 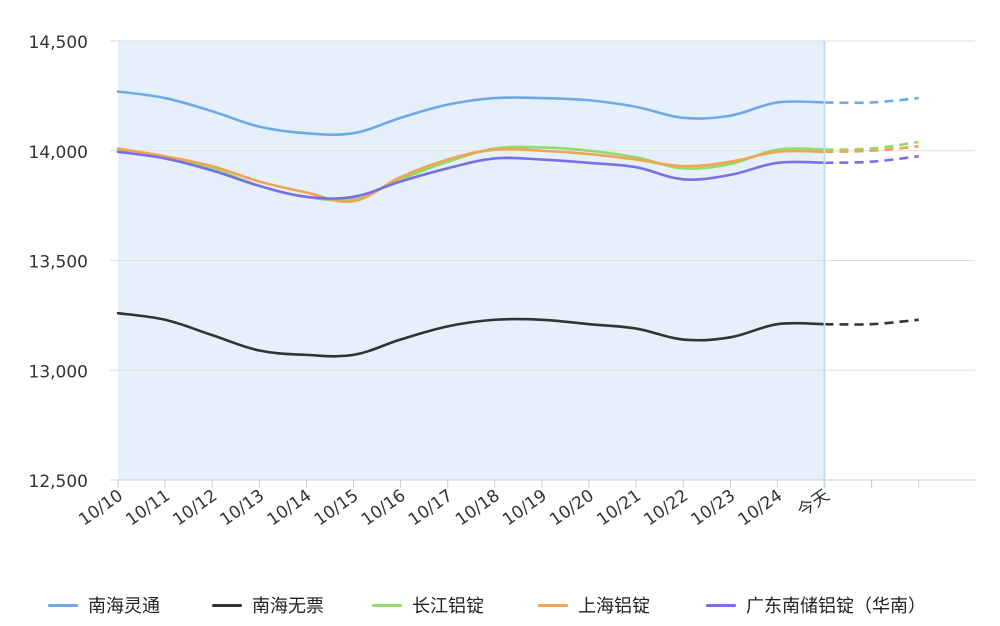 What do you see at coordinates (58, 372) in the screenshot?
I see `y-tick-label: 13,000` at bounding box center [58, 372].